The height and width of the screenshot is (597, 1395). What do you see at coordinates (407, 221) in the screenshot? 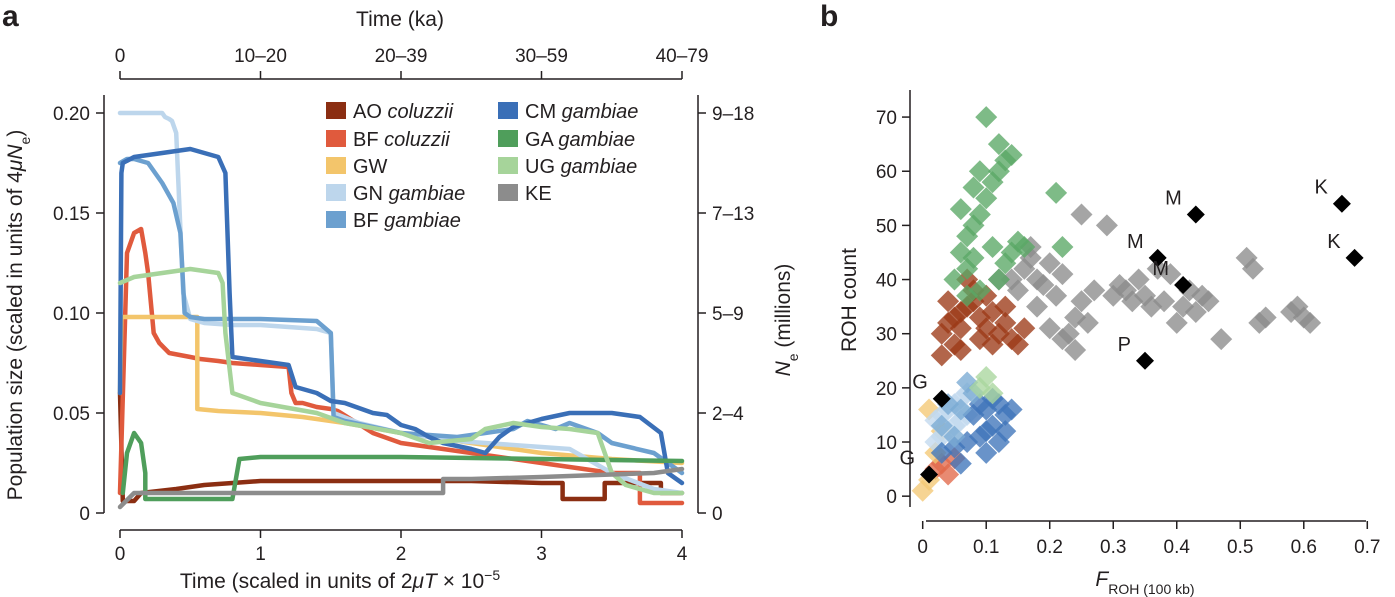
I see `legend-label: BF gambiae` at bounding box center [407, 221].